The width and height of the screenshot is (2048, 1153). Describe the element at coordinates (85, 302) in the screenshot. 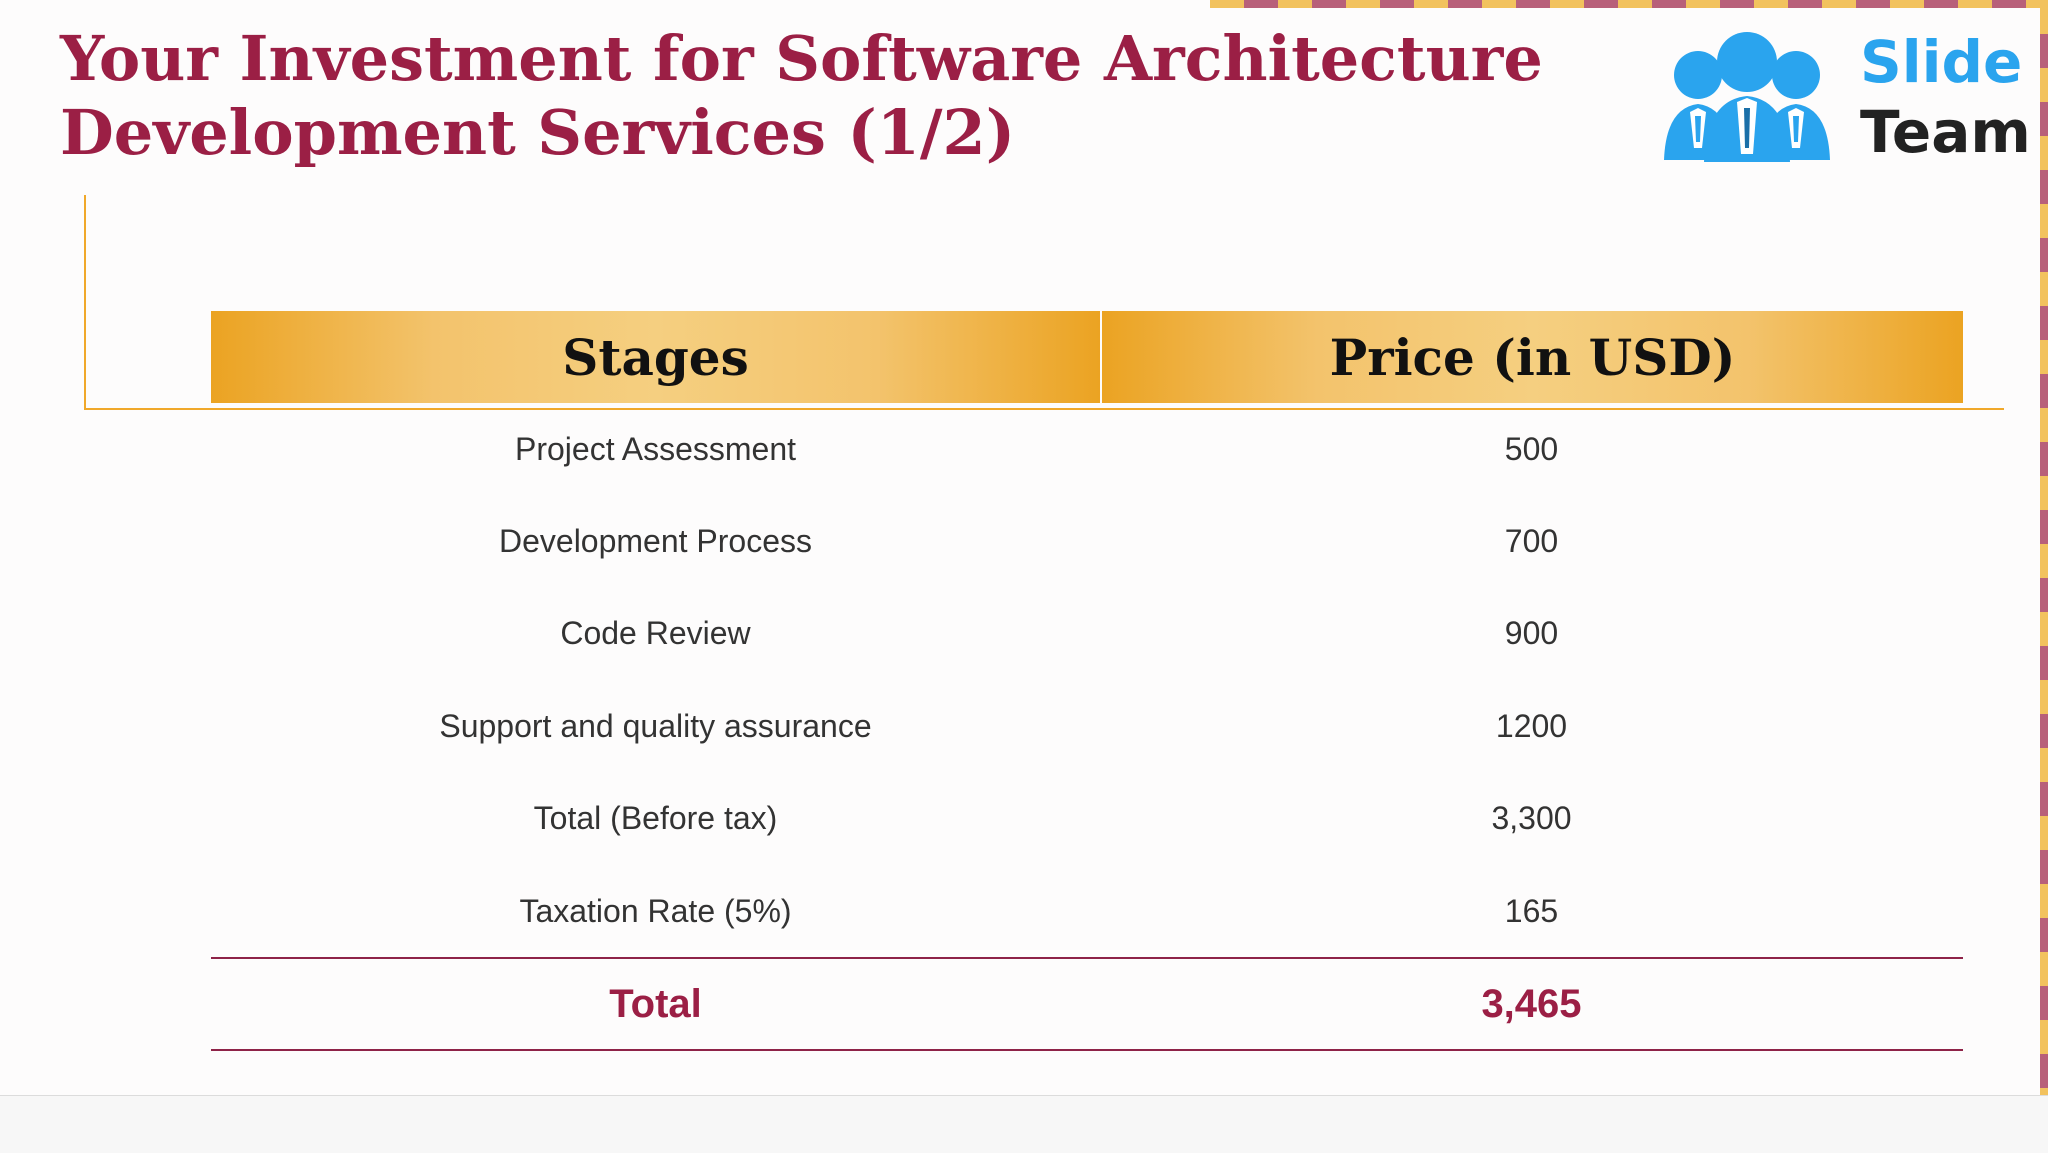

I see `accent-frame-vertical` at that location.